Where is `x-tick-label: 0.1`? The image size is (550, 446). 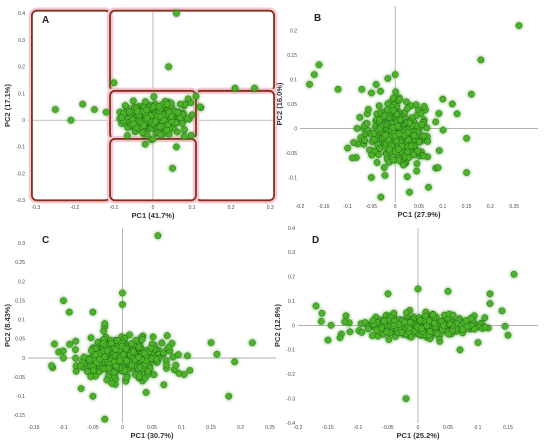 x-tick-label: 0.1 is located at coordinates (181, 428).